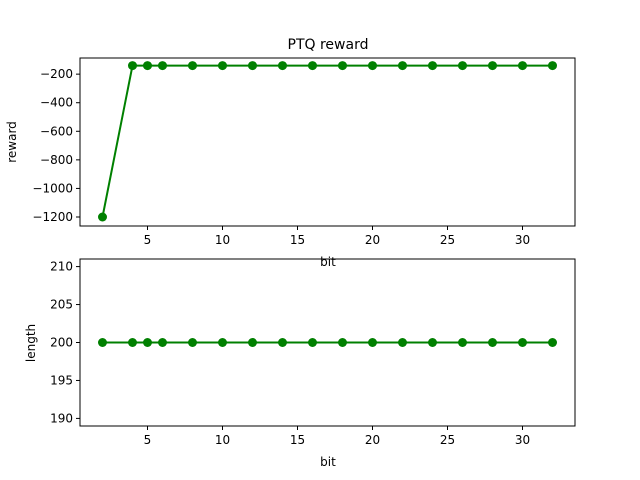 This screenshot has height=480, width=640. I want to click on y-tick-label: −600, so click(56, 131).